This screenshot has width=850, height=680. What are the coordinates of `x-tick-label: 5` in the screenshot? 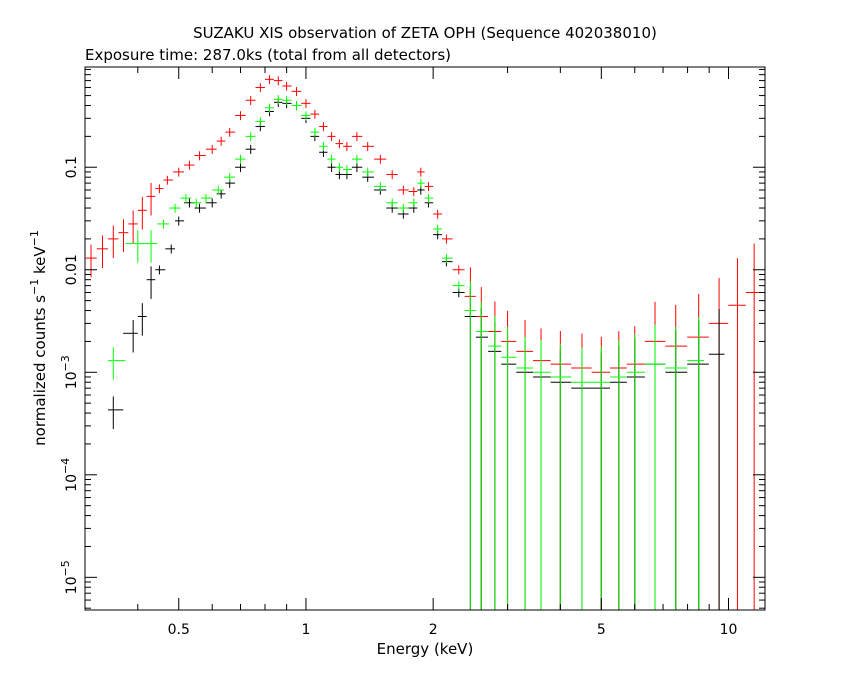 It's located at (601, 630).